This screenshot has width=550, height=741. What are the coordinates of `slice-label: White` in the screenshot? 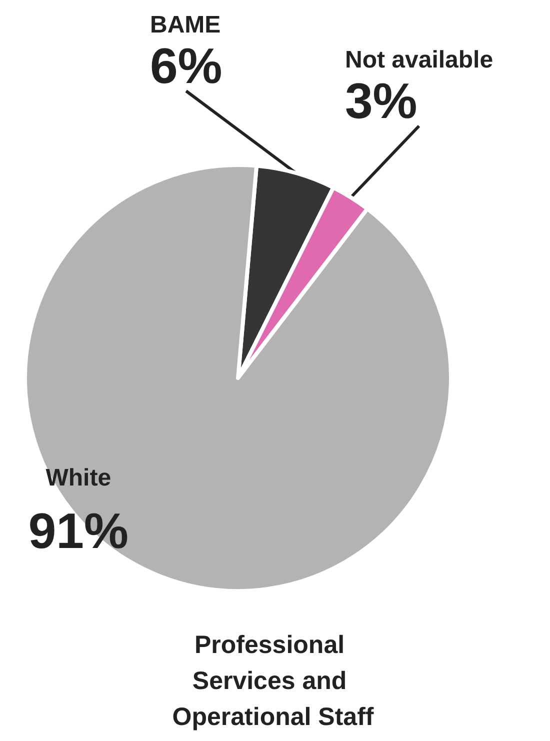 It's located at (79, 478).